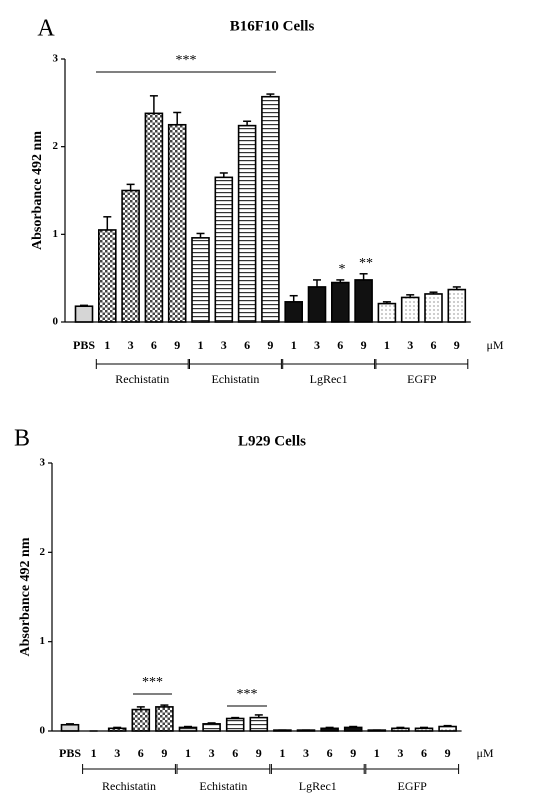 Image resolution: width=544 pixels, height=799 pixels. Describe the element at coordinates (272, 441) in the screenshot. I see `chart-title: L929 Cells` at that location.